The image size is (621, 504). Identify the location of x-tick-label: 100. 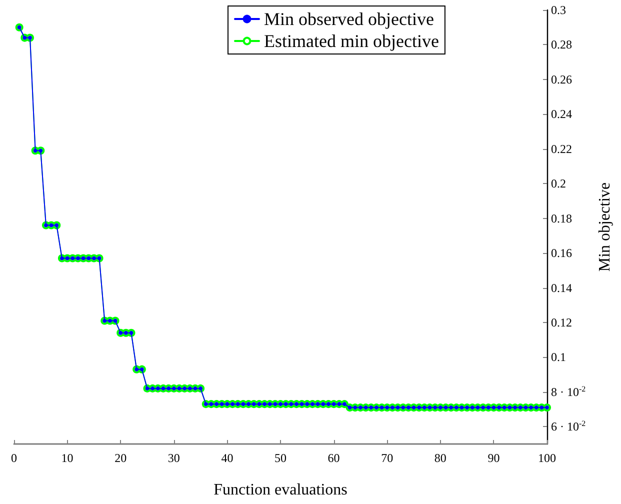
(547, 458).